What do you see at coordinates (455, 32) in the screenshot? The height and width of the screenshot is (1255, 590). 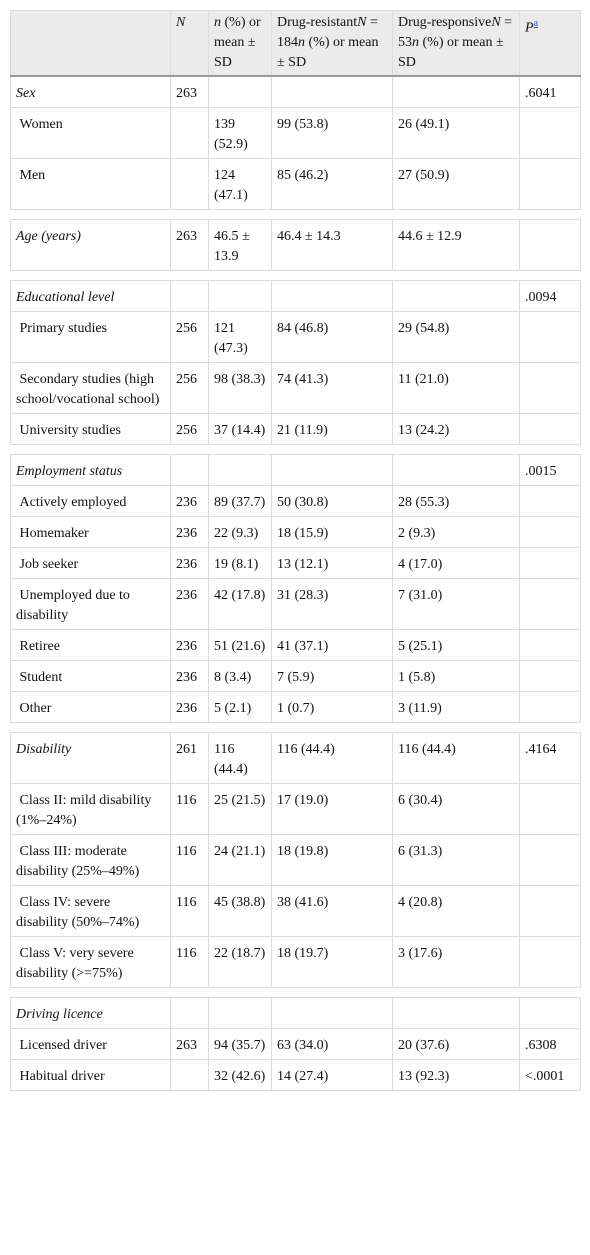 I see `header-text: = 53` at bounding box center [455, 32].